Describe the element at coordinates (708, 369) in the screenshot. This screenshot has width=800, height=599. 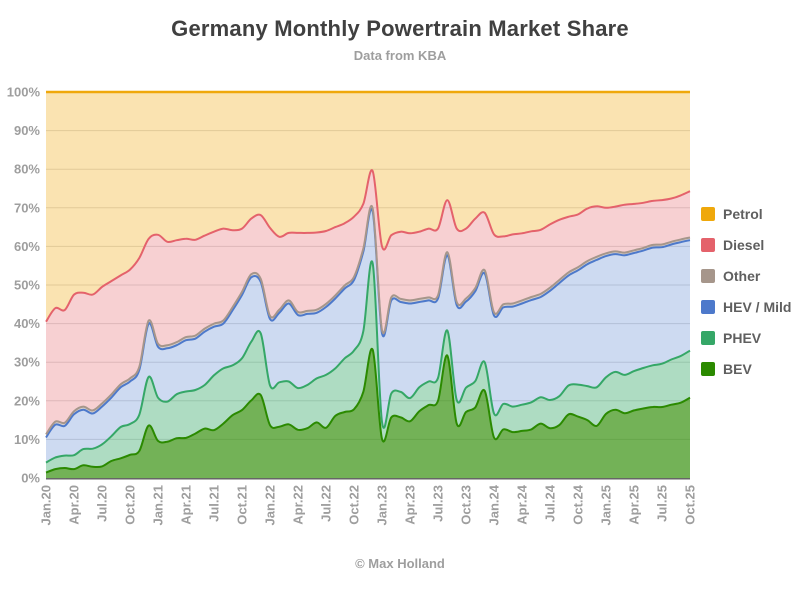
I see `legend-swatch-bev` at that location.